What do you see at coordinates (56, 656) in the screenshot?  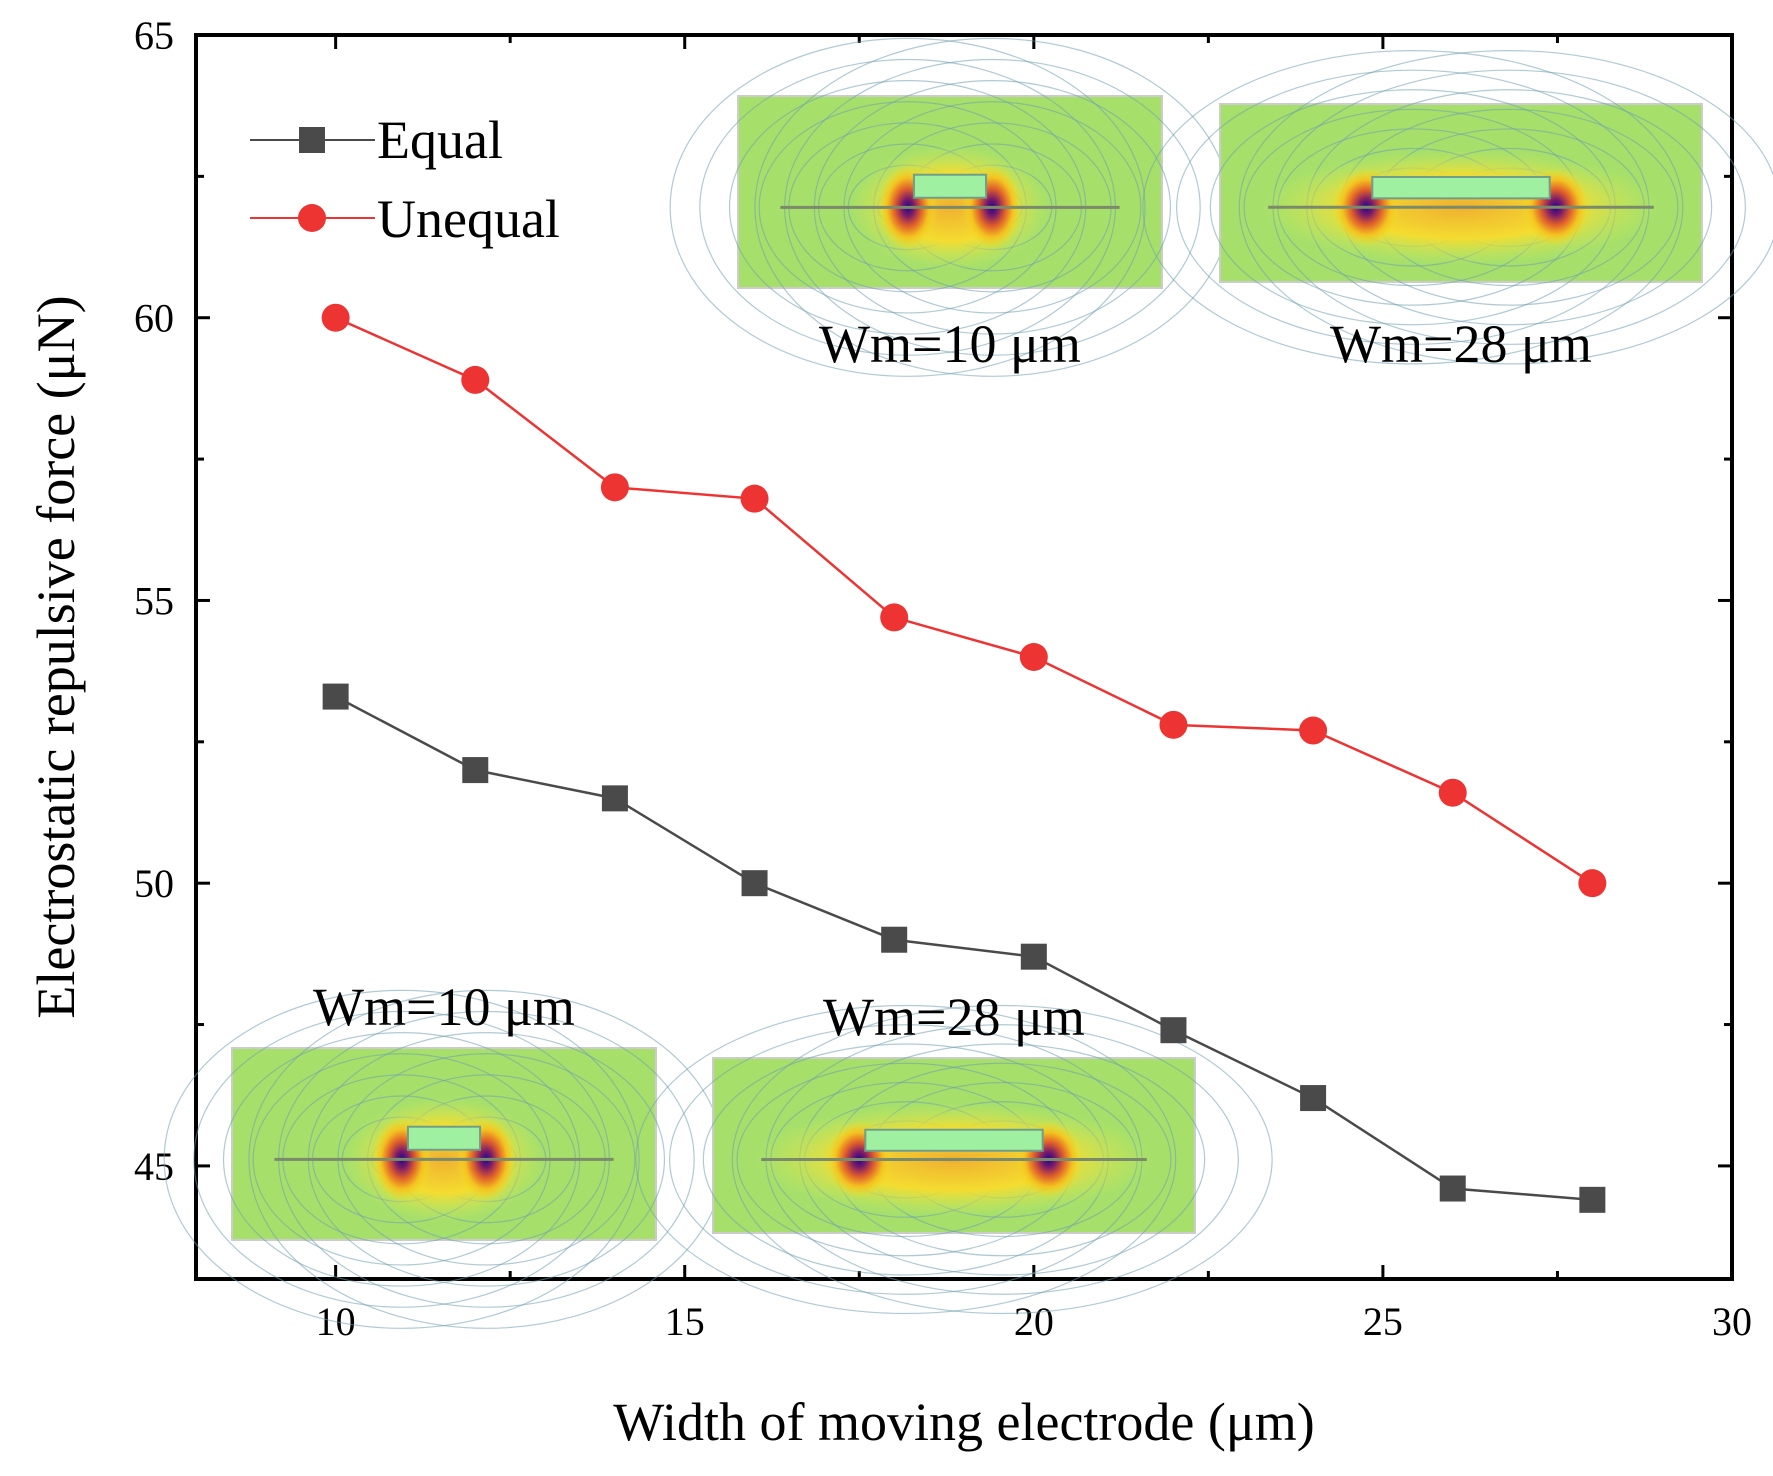 I see `y-axis-label: Electrostatic repulsive force (μN)` at bounding box center [56, 656].